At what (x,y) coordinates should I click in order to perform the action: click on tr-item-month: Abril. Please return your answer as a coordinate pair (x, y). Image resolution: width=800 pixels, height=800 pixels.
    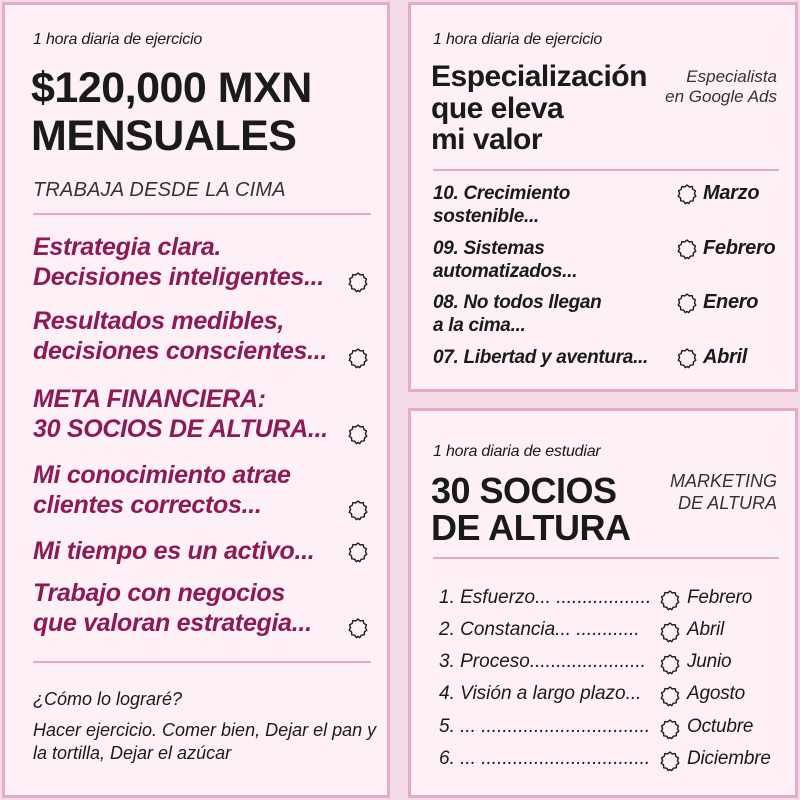
    Looking at the image, I should click on (725, 357).